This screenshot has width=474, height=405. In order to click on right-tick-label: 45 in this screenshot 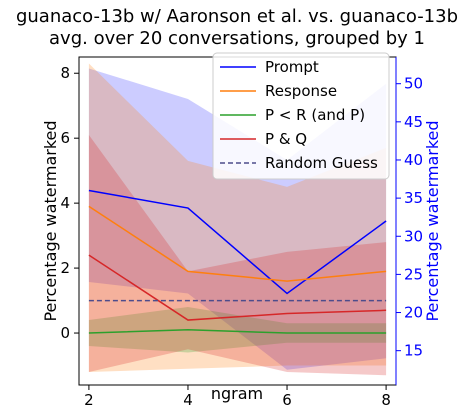, I will do `click(413, 122)`.